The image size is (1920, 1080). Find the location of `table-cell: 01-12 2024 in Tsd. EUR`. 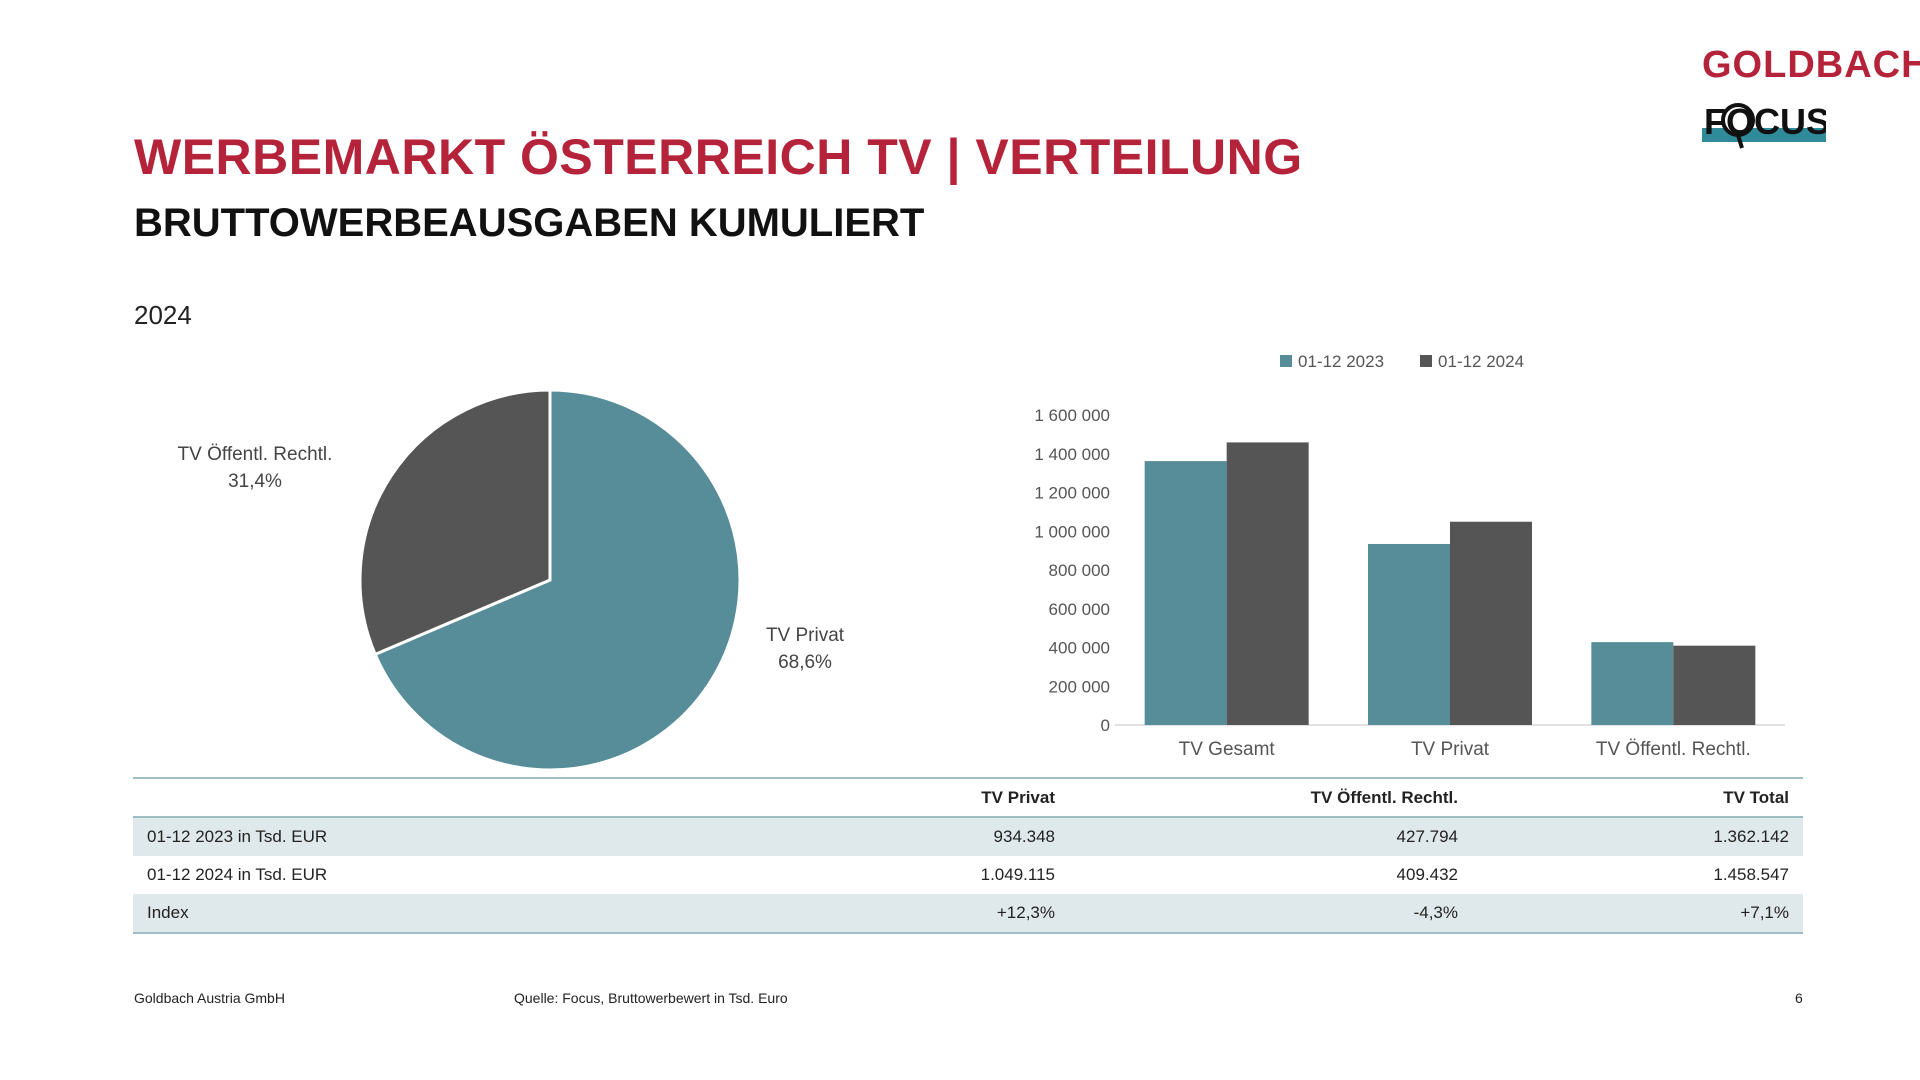

table-cell: 01-12 2024 in Tsd. EUR is located at coordinates (237, 874).